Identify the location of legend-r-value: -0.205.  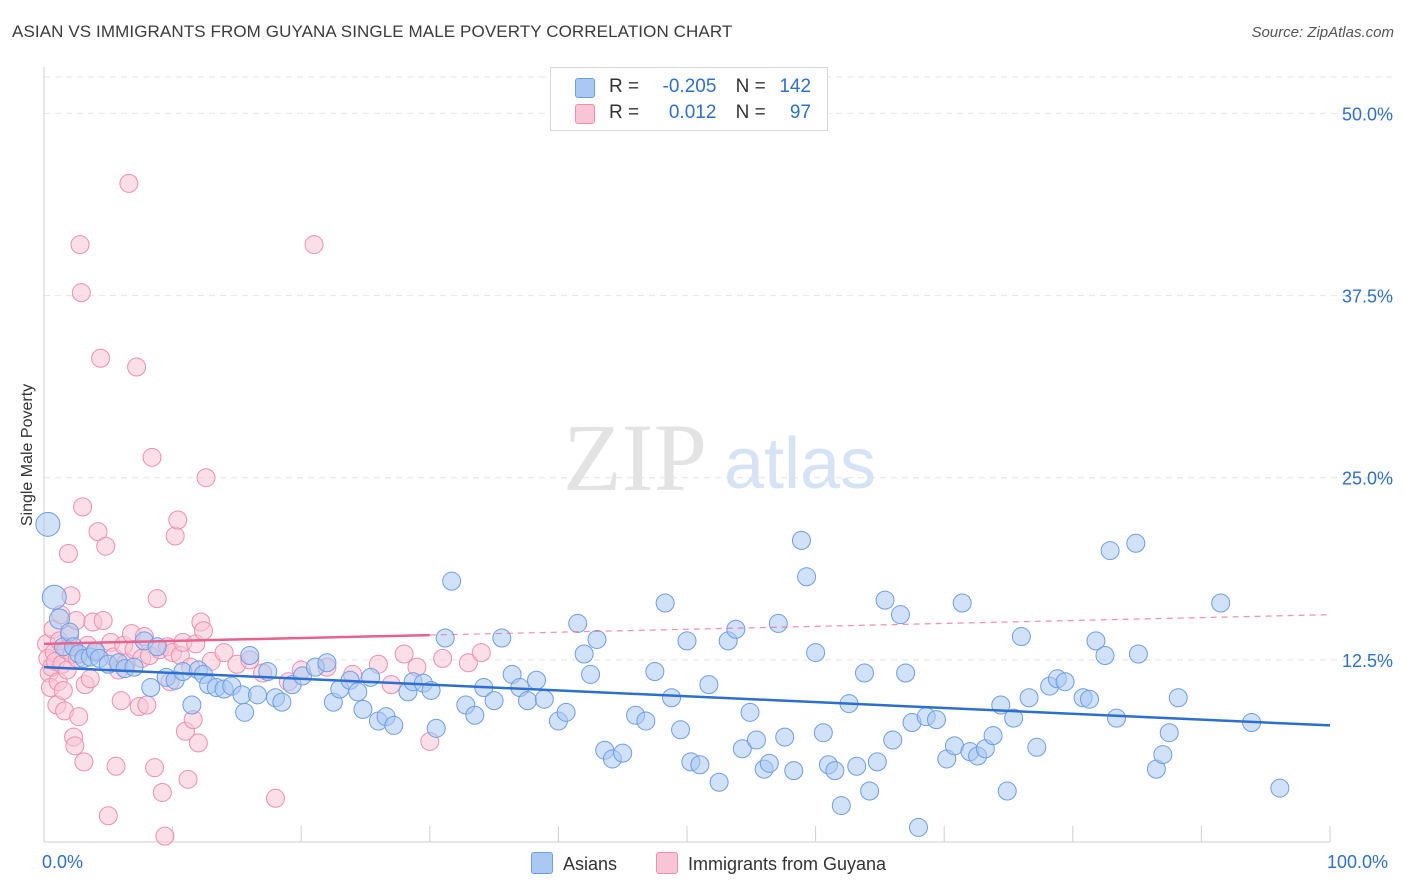
(689, 86).